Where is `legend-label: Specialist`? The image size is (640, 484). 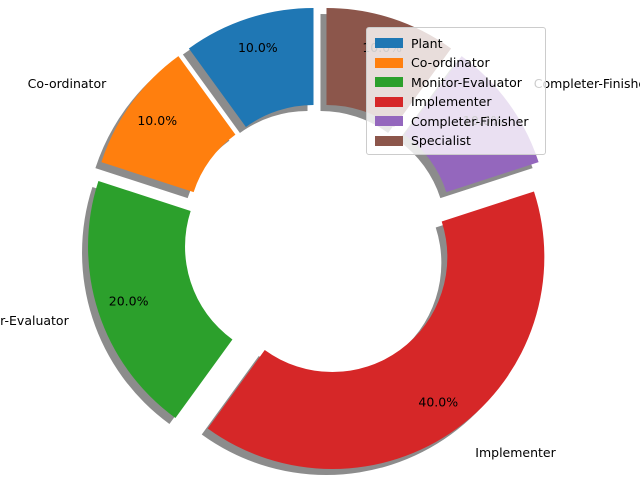
legend-label: Specialist is located at coordinates (441, 140).